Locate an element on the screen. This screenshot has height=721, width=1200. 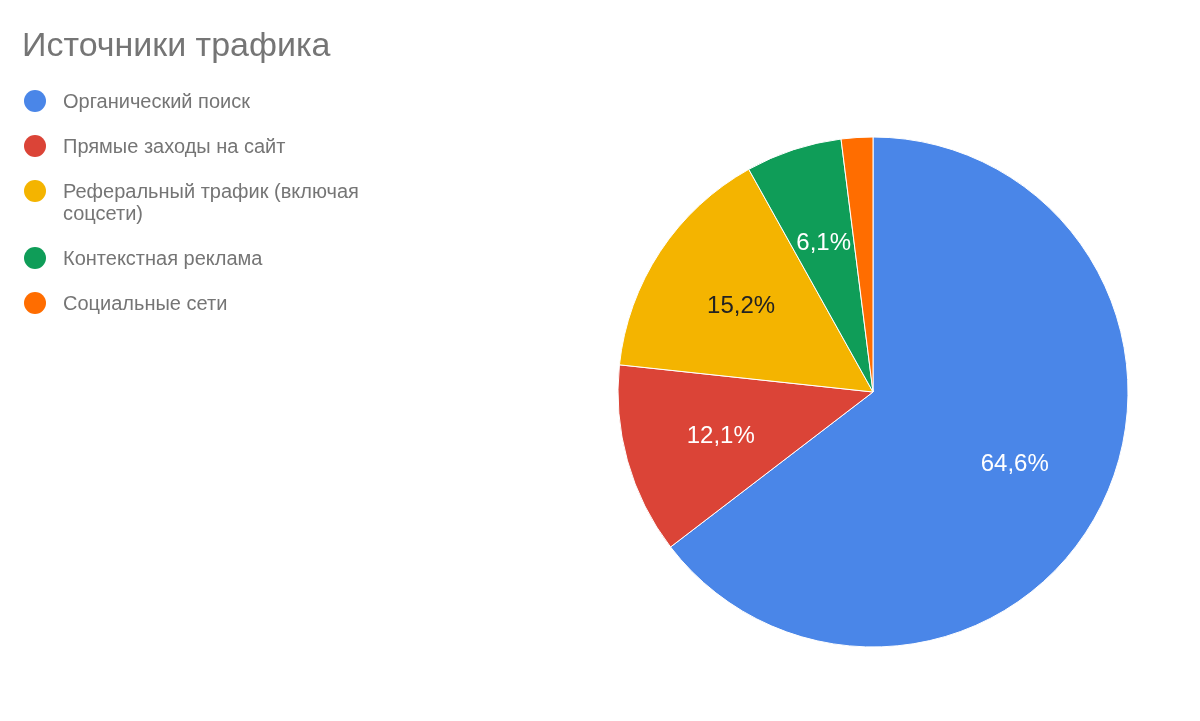
data-label: 12,1% is located at coordinates (720, 435).